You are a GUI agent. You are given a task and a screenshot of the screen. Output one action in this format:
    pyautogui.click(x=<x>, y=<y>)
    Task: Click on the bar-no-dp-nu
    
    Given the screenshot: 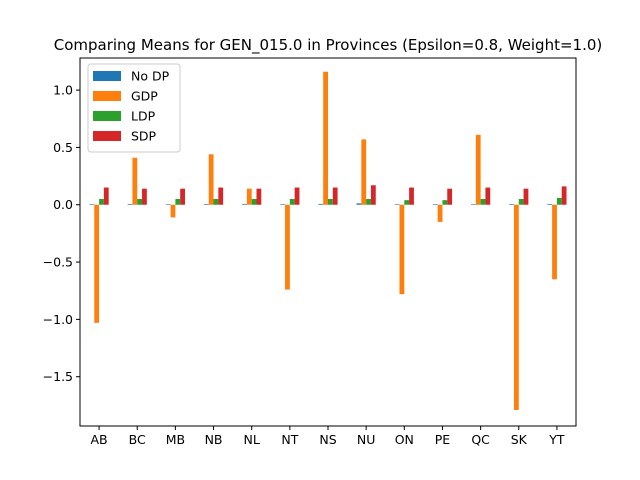 What is the action you would take?
    pyautogui.click(x=359, y=204)
    